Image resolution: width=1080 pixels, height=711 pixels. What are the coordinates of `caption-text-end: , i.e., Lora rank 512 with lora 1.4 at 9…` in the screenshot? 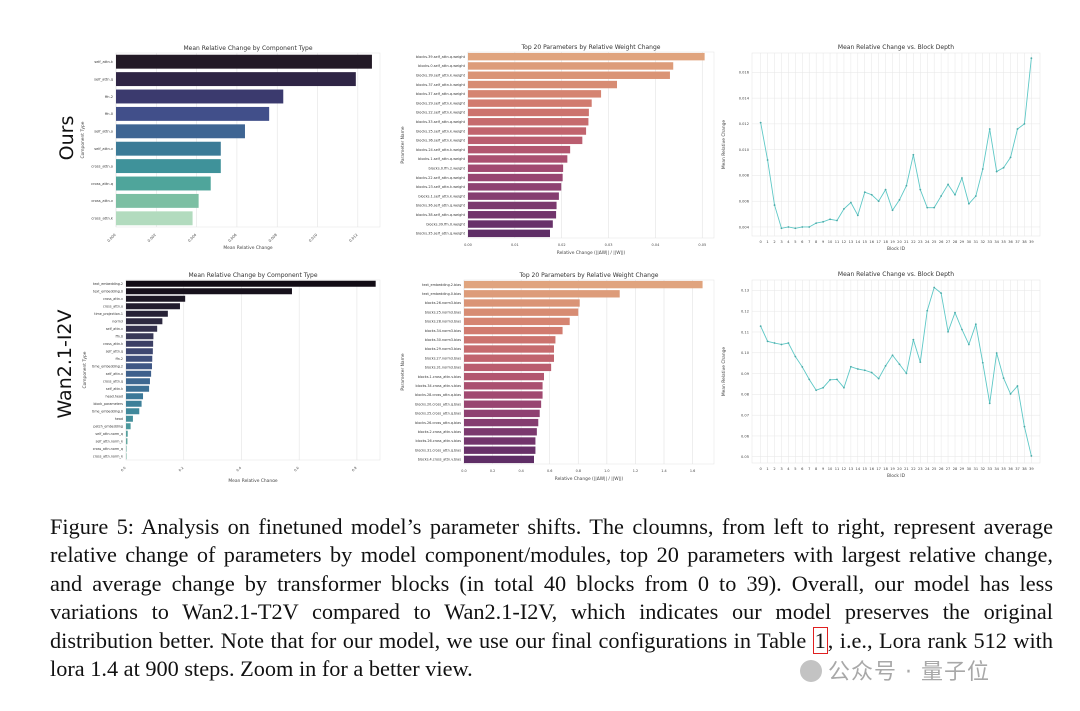 It's located at (551, 654).